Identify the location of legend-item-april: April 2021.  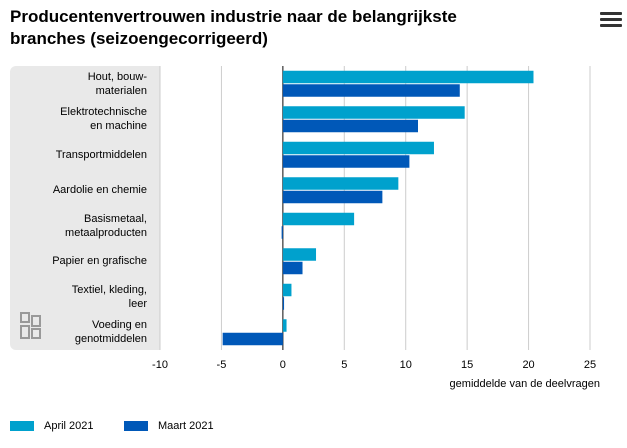
(52, 426).